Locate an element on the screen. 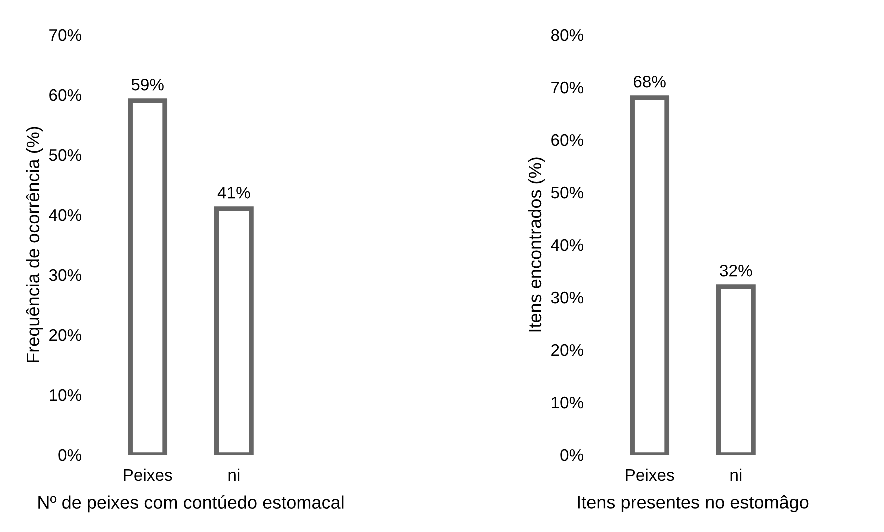  data-label: 59% is located at coordinates (148, 84).